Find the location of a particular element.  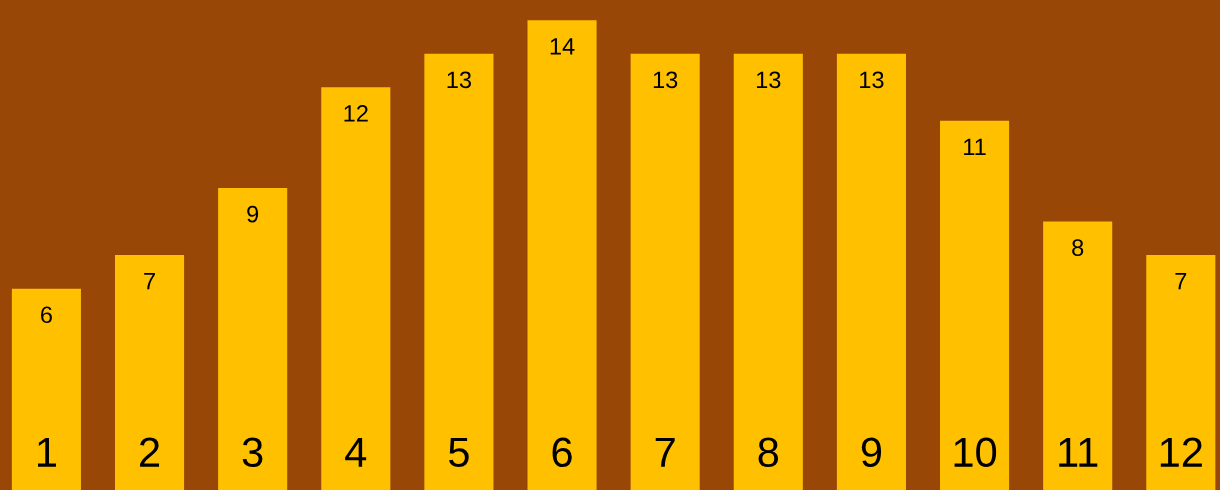

data-label: 11 is located at coordinates (975, 147).